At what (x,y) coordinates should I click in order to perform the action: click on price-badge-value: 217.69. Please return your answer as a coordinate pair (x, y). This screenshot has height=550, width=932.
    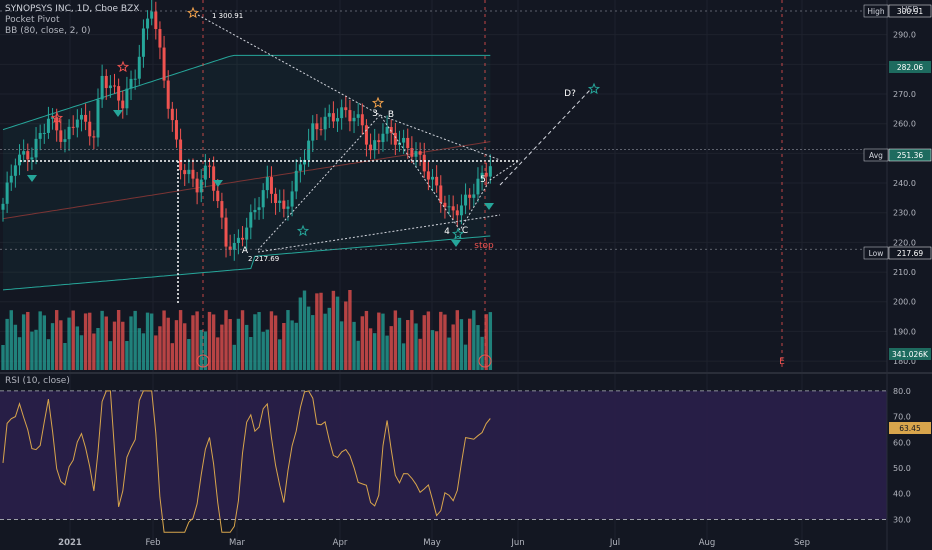
    Looking at the image, I should click on (910, 253).